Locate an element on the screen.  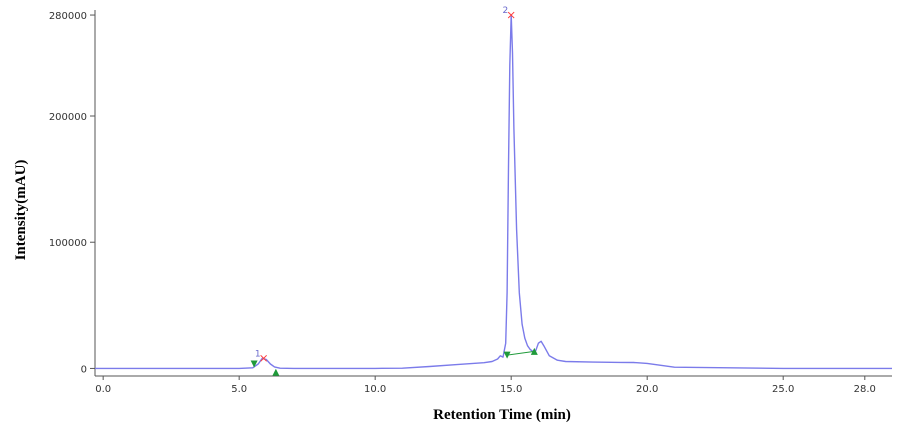
x-tick-label: 20.0 is located at coordinates (647, 389).